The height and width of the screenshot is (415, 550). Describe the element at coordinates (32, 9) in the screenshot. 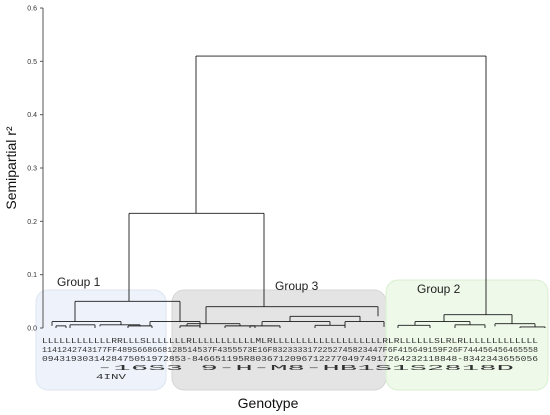

I see `y-tick-label: 0.6` at that location.